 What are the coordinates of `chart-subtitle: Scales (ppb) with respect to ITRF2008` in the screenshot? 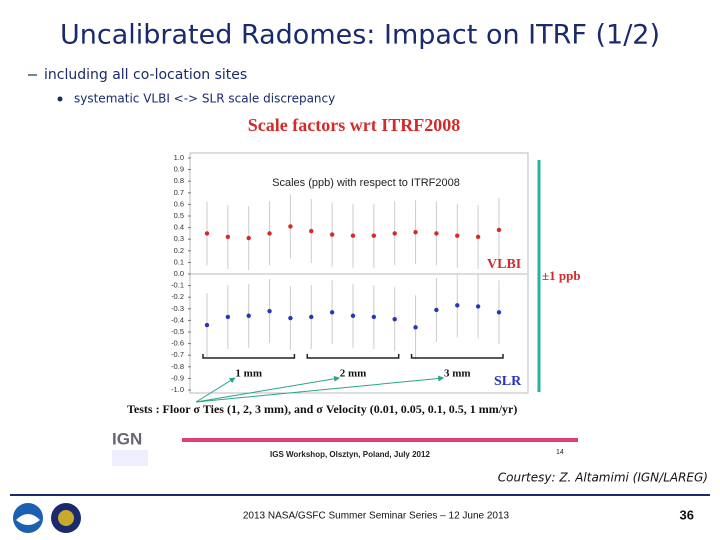 It's located at (366, 183).